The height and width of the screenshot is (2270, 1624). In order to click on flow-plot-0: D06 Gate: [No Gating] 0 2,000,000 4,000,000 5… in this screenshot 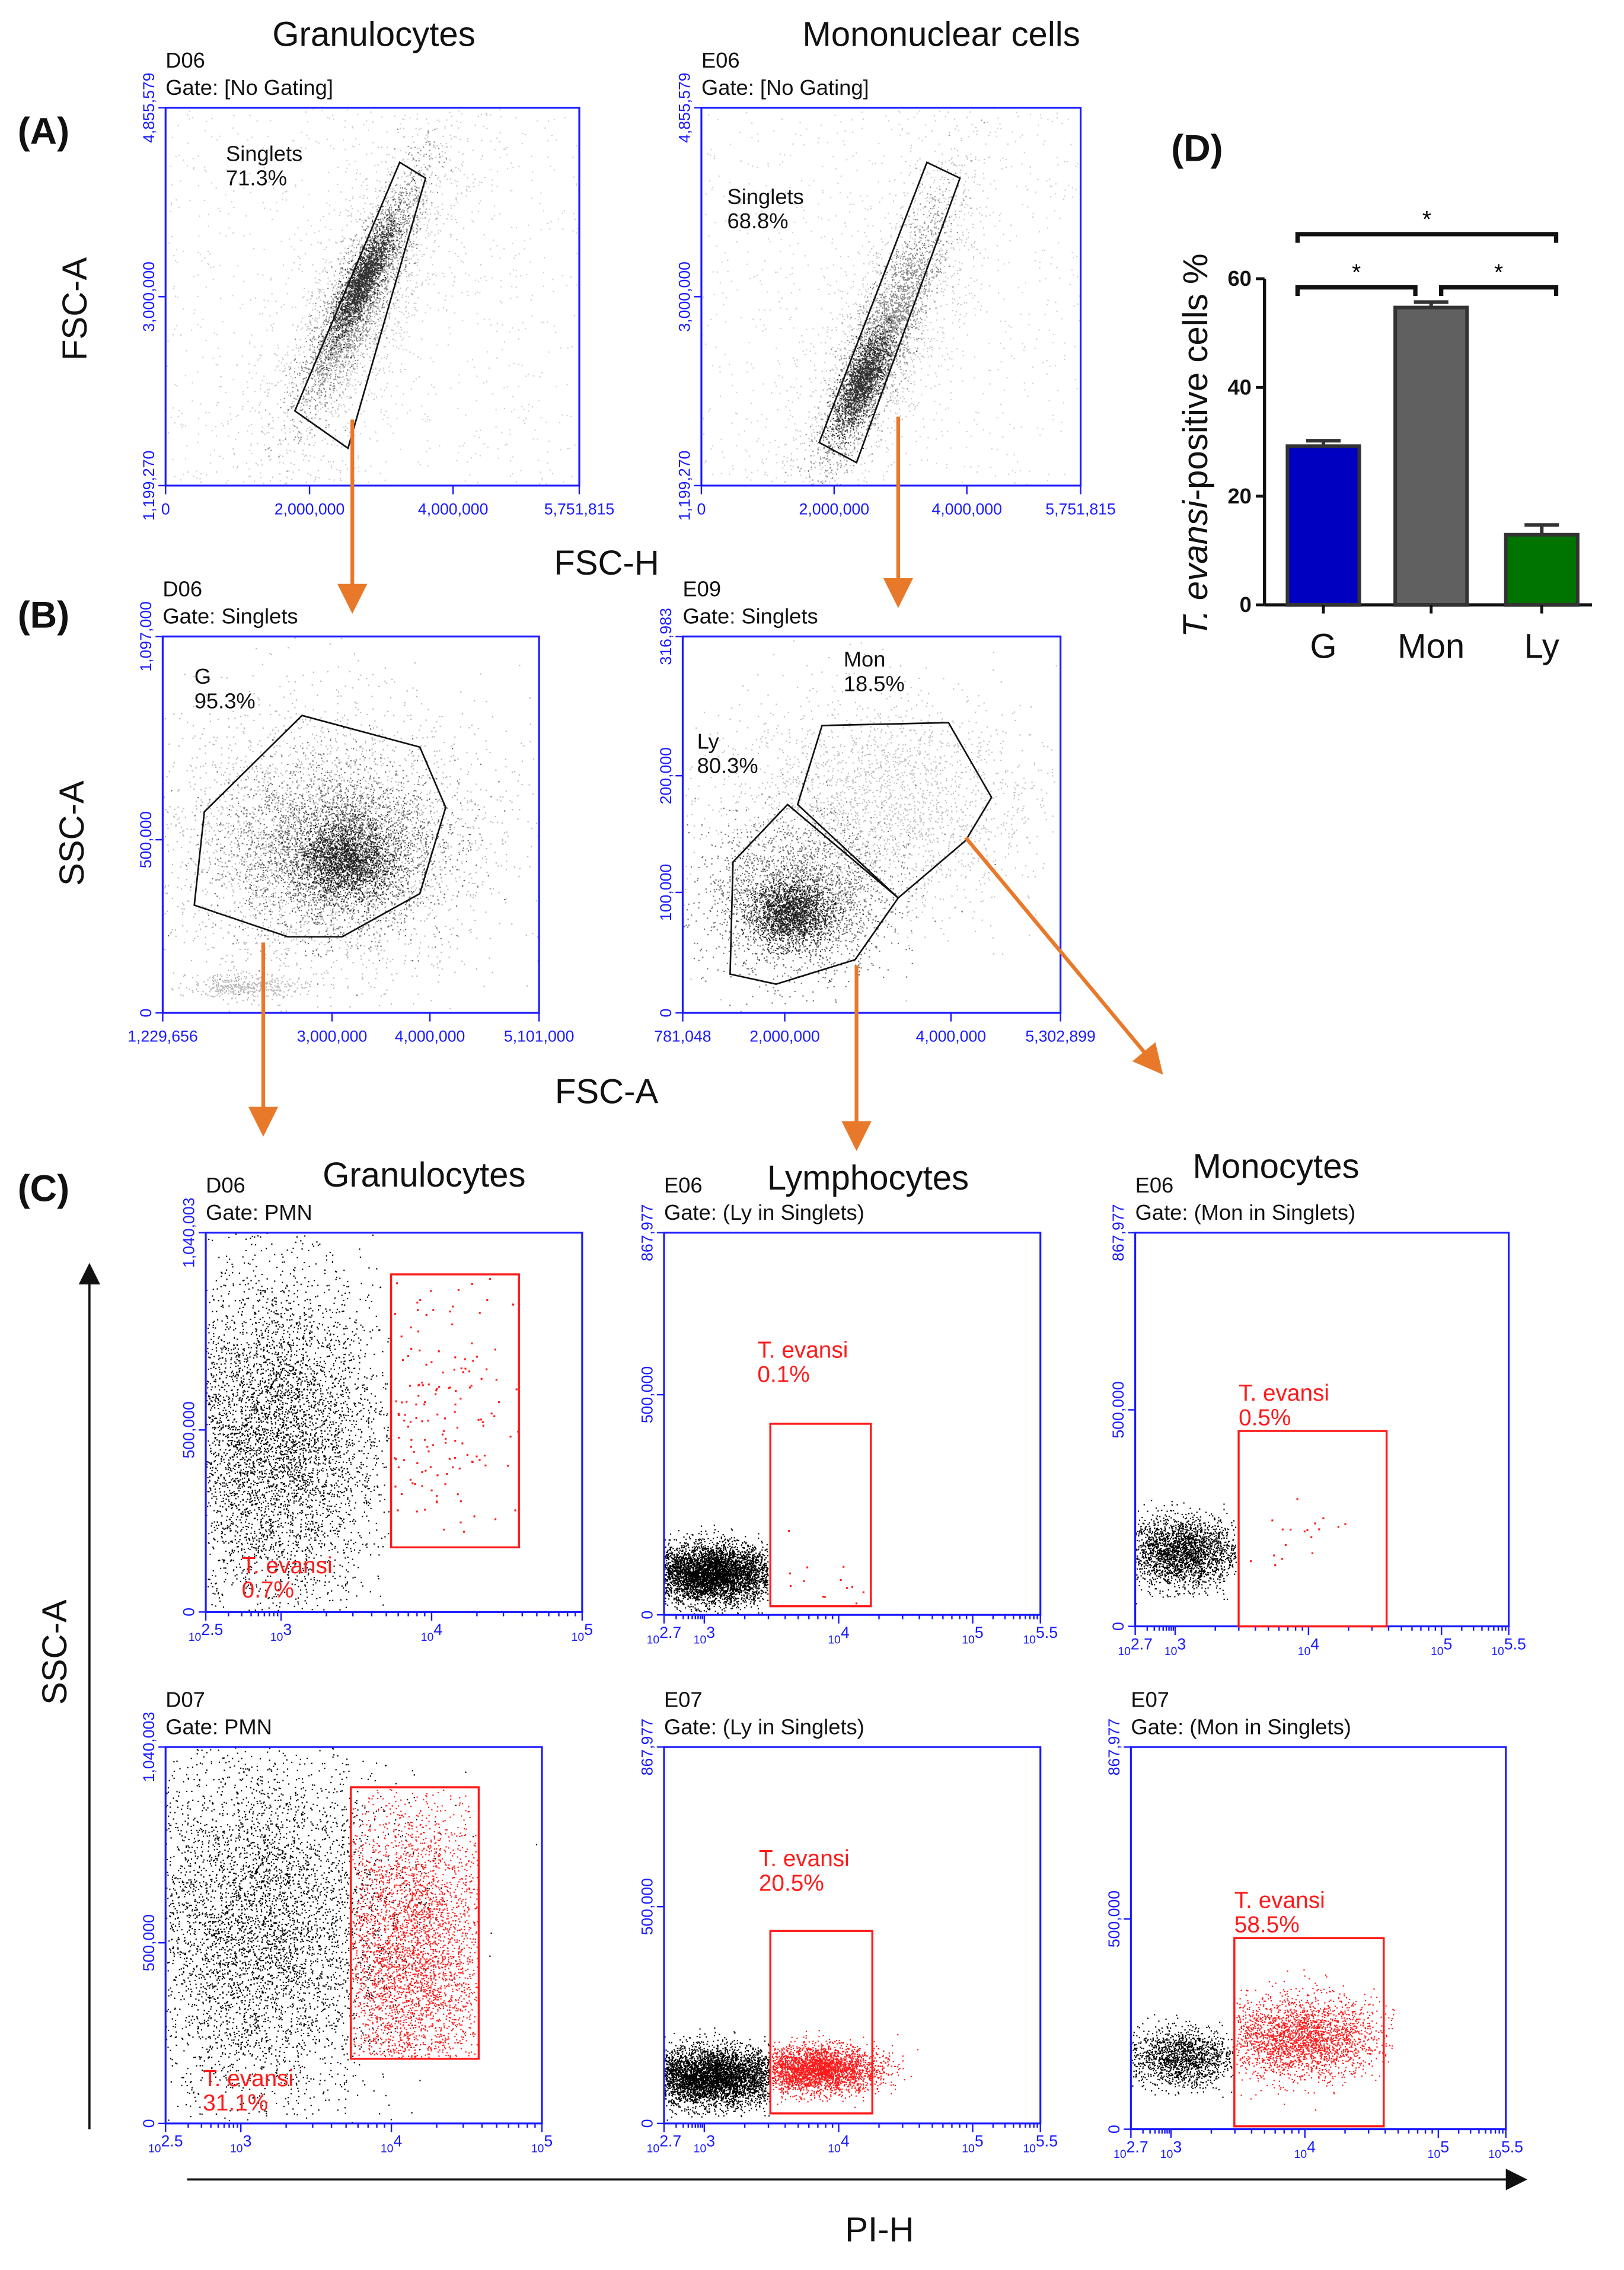, I will do `click(377, 284)`.